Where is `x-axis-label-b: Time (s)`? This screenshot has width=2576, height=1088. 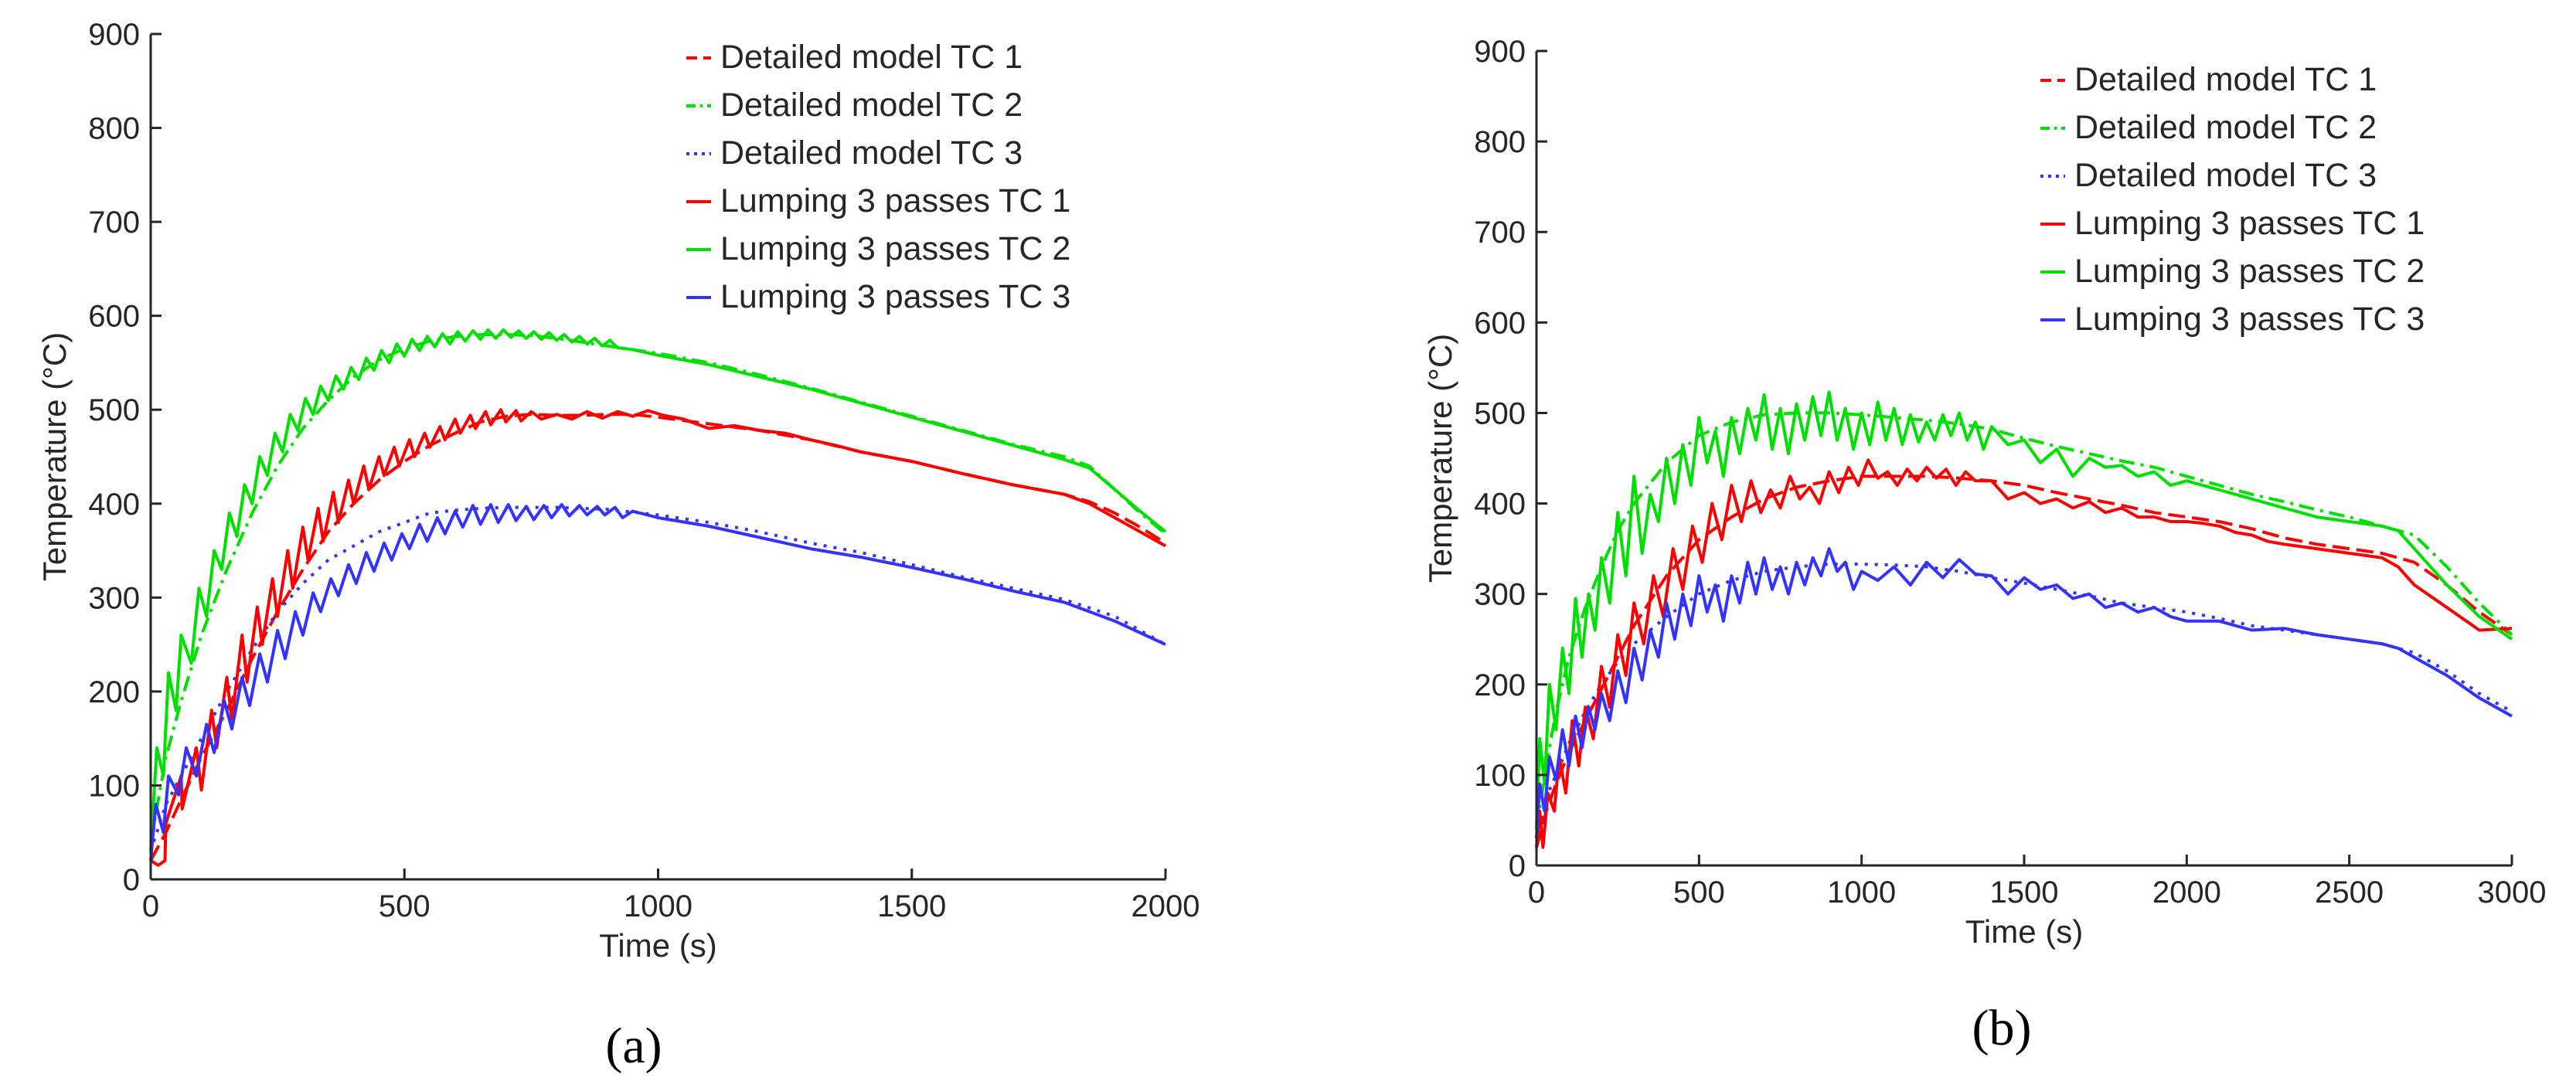
x-axis-label-b: Time (s) is located at coordinates (2024, 931).